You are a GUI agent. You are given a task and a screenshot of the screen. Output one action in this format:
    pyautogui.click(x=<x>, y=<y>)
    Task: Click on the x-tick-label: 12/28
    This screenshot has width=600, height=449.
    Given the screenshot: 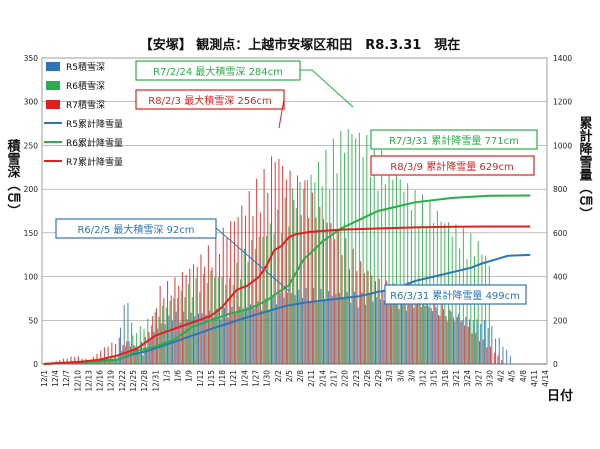 What is the action you would take?
    pyautogui.click(x=144, y=381)
    